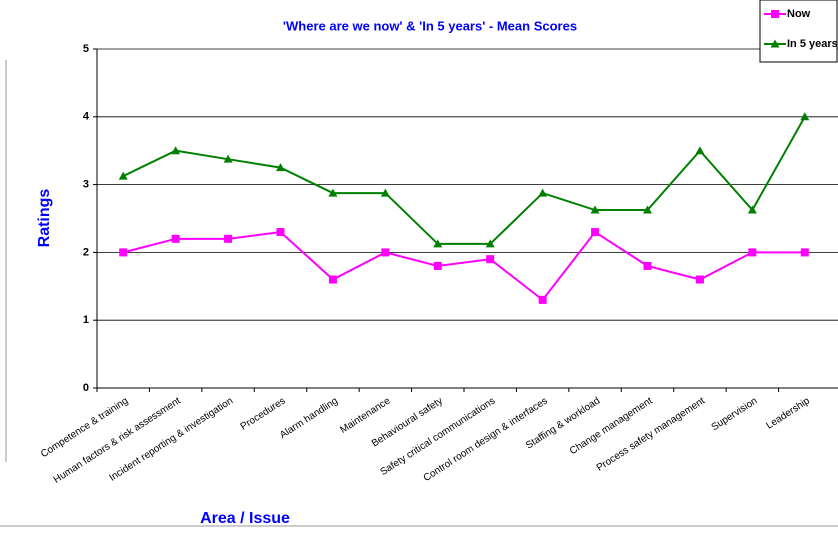  Describe the element at coordinates (463, 266) in the screenshot. I see `series-line` at that location.